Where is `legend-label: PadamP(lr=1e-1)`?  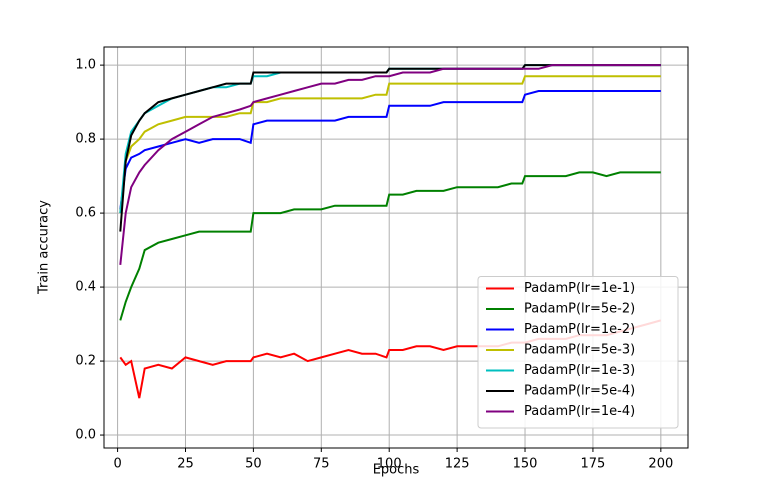
legend-label: PadamP(lr=1e-1) is located at coordinates (579, 288).